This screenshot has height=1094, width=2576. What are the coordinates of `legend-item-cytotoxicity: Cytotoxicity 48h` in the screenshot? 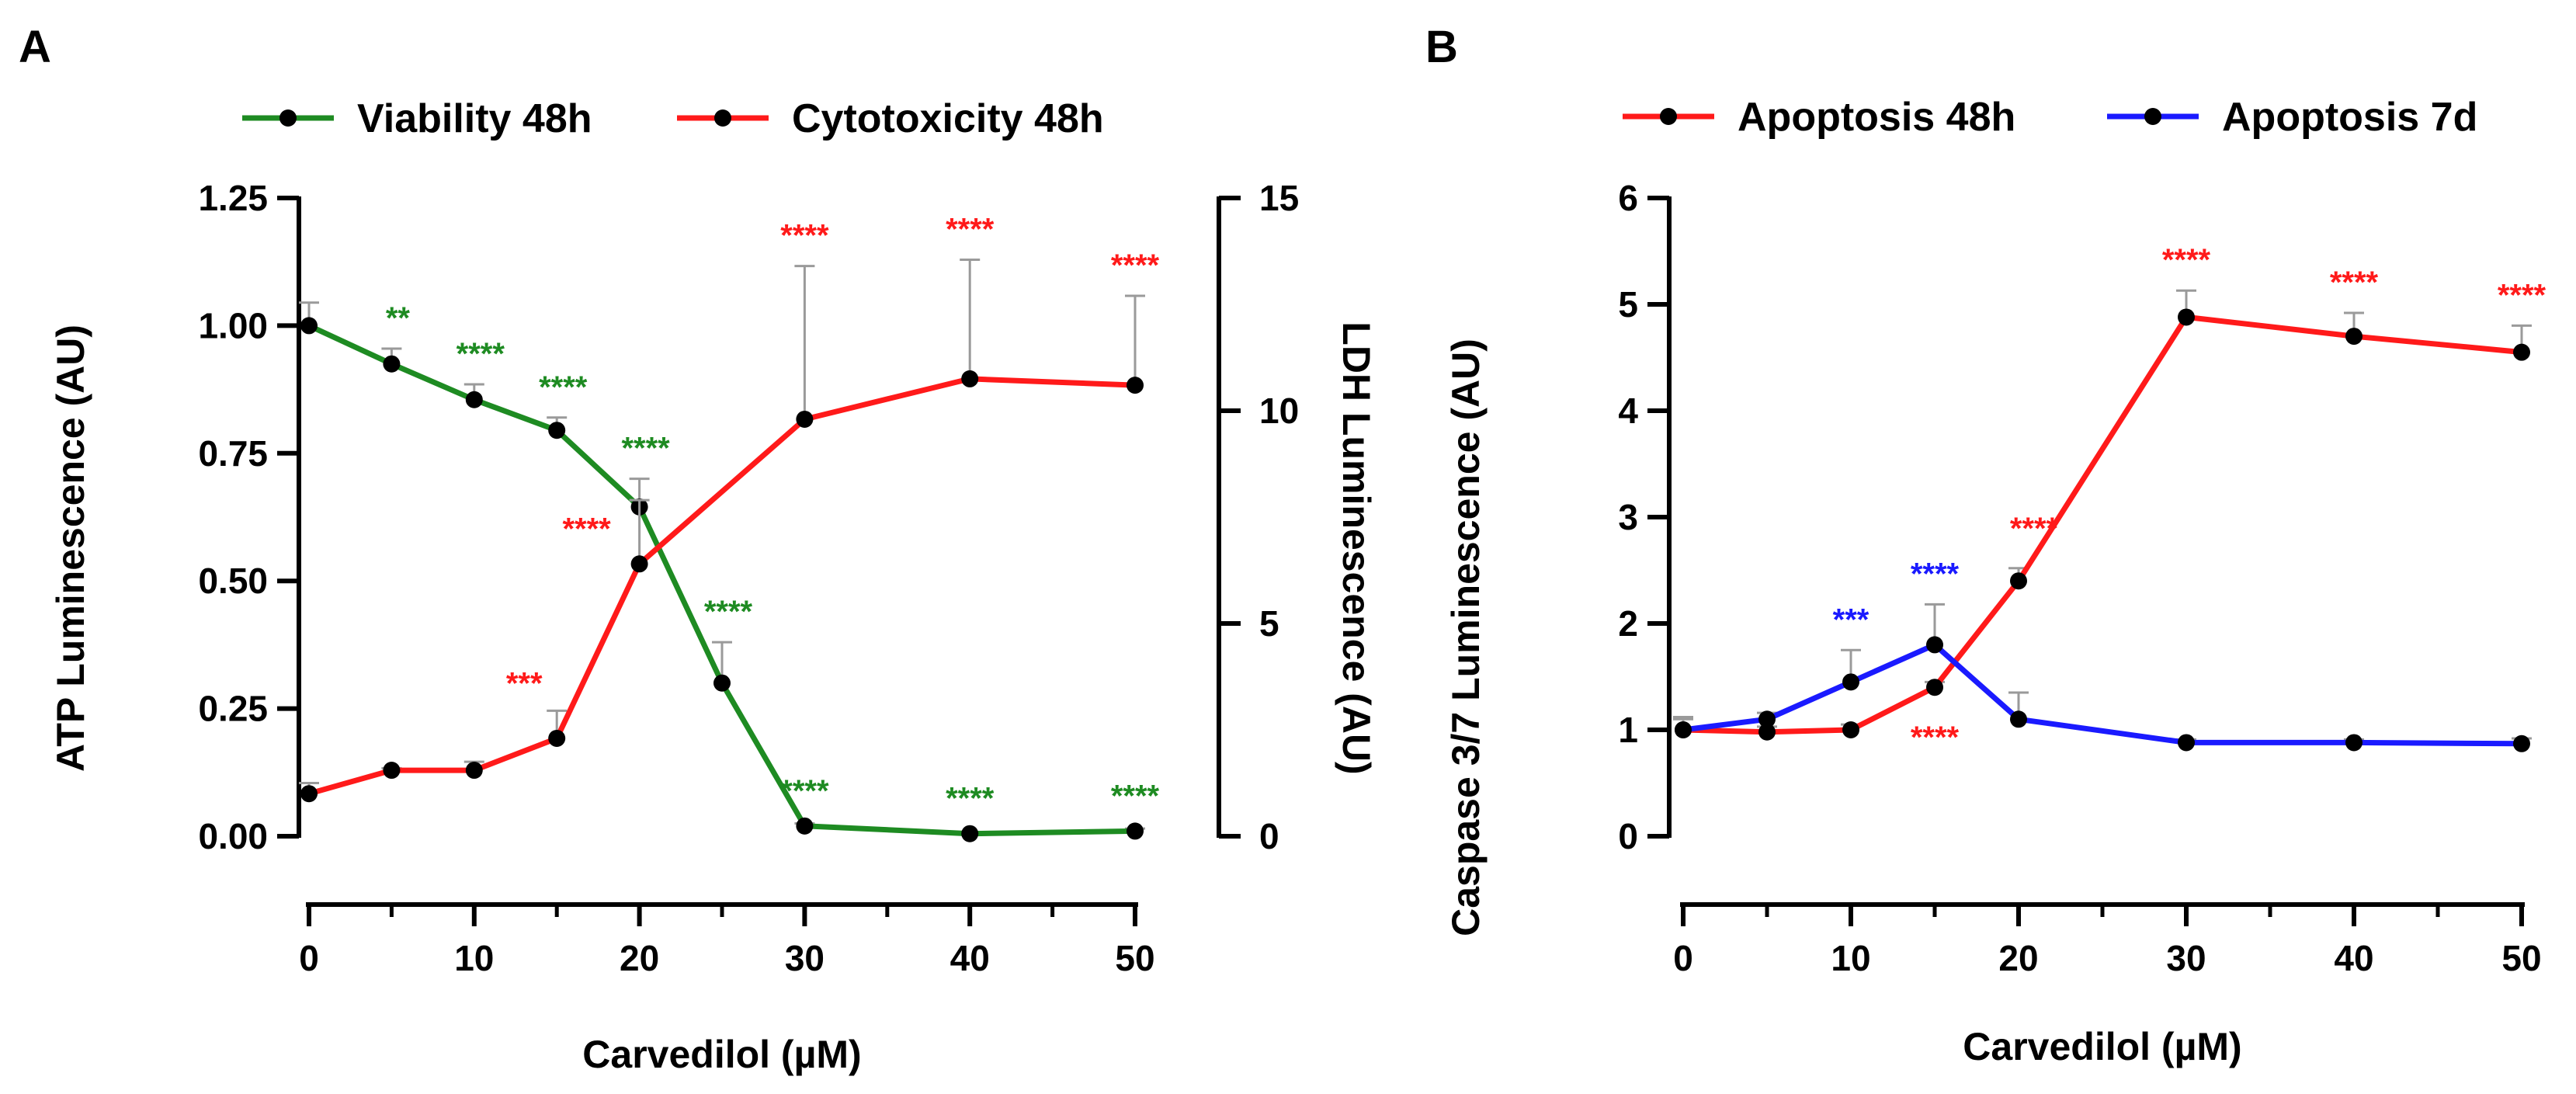 It's located at (890, 118).